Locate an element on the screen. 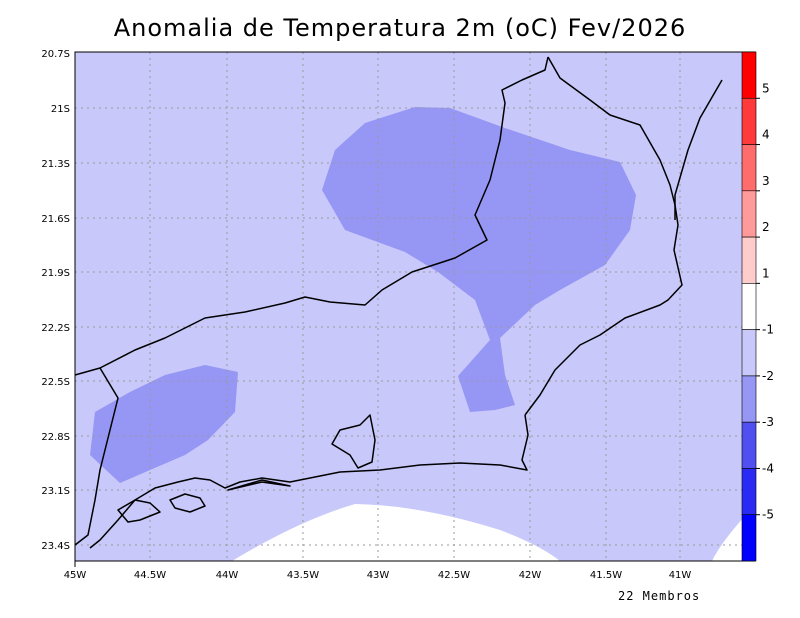  lat-tick-label: 22.2S is located at coordinates (55, 328).